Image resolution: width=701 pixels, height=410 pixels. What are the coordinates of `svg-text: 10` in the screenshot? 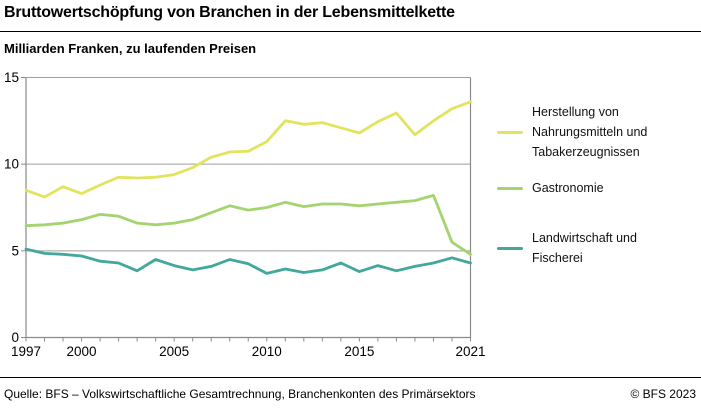 It's located at (11, 164).